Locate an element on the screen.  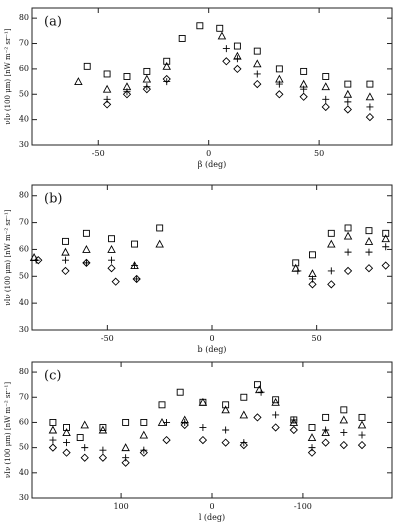
panel-label: (b) is located at coordinates (53, 199).